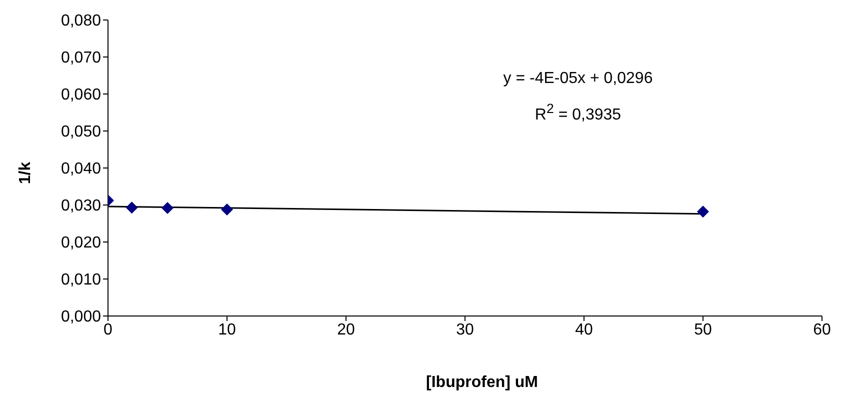 This screenshot has width=855, height=404. I want to click on x-tick-label: 10, so click(227, 329).